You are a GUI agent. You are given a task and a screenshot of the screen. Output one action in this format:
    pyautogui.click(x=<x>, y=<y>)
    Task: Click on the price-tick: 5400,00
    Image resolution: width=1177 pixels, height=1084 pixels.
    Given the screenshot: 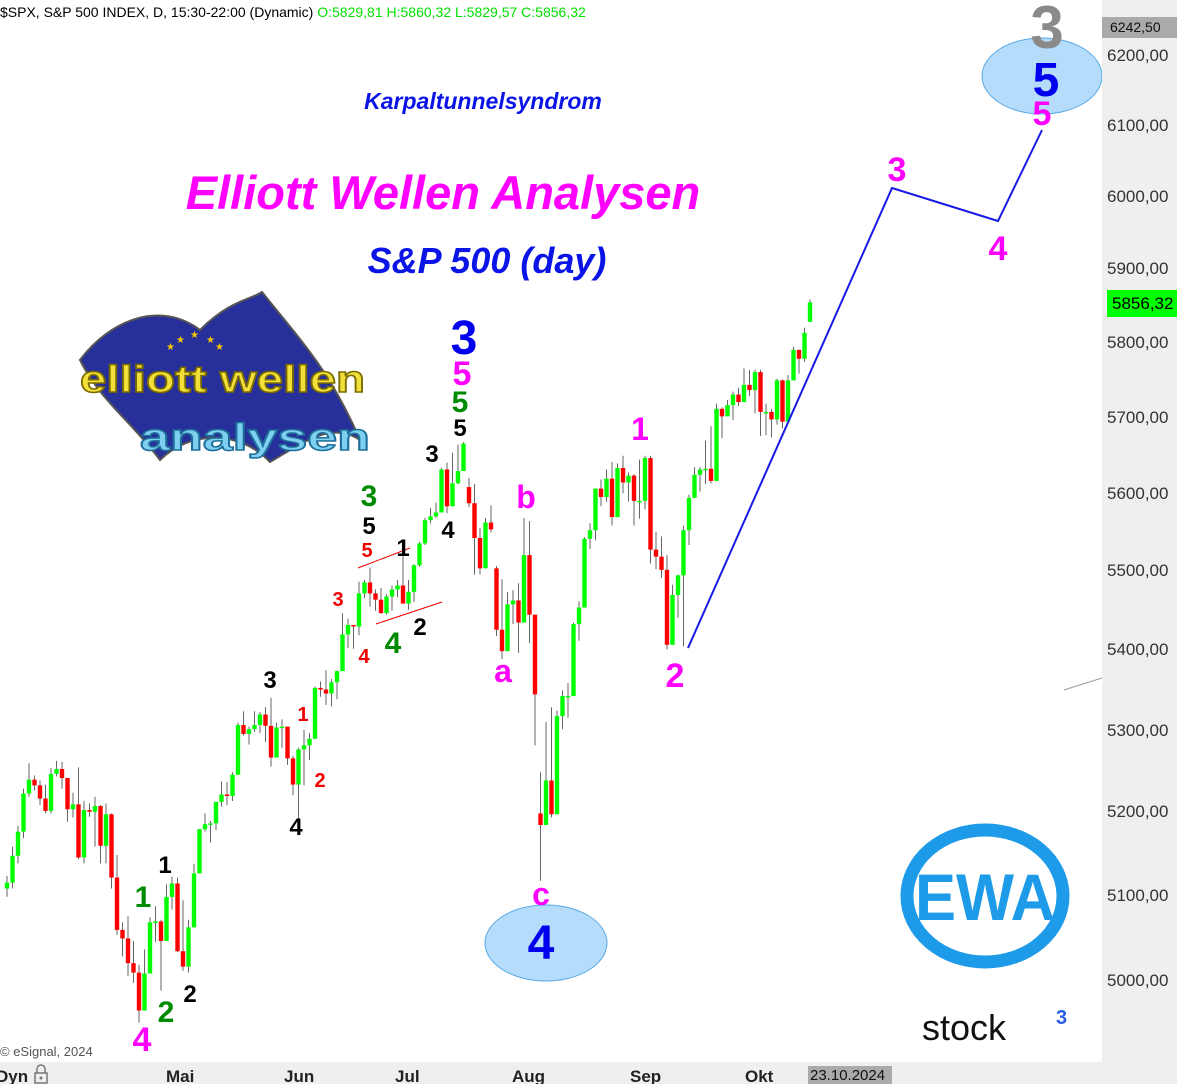 What is the action you would take?
    pyautogui.click(x=1138, y=650)
    